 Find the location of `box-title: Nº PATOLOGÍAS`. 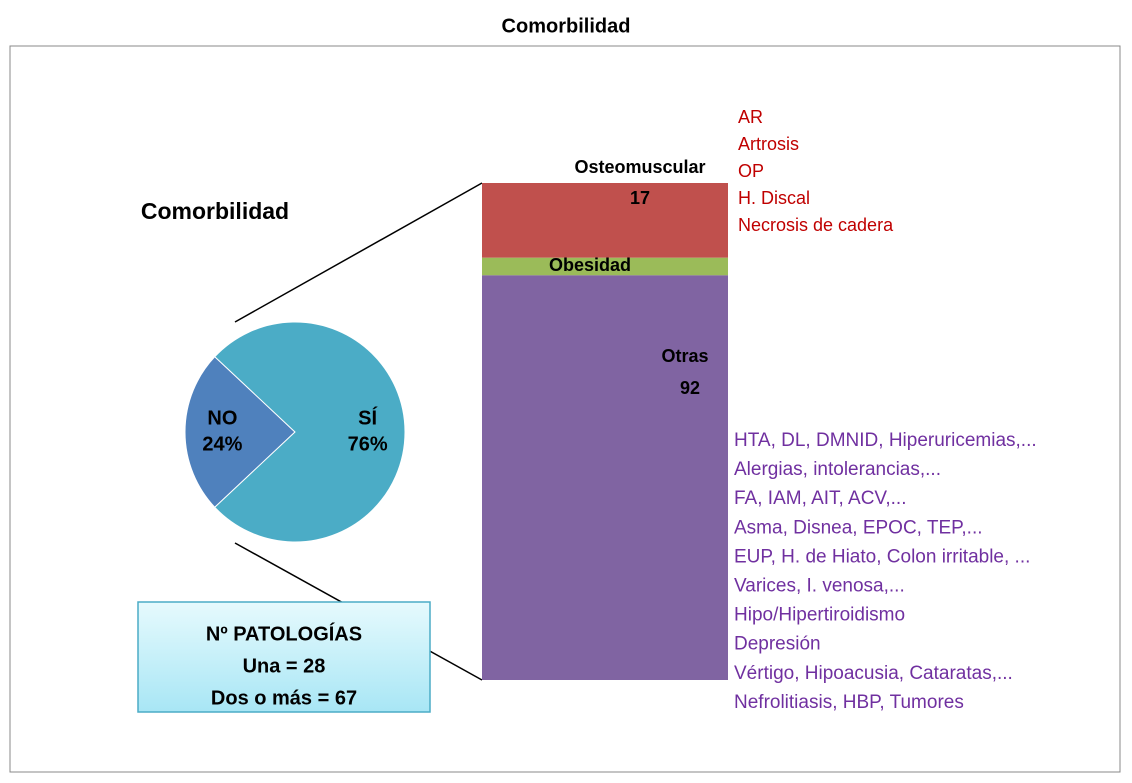

box-title: Nº PATOLOGÍAS is located at coordinates (284, 633).